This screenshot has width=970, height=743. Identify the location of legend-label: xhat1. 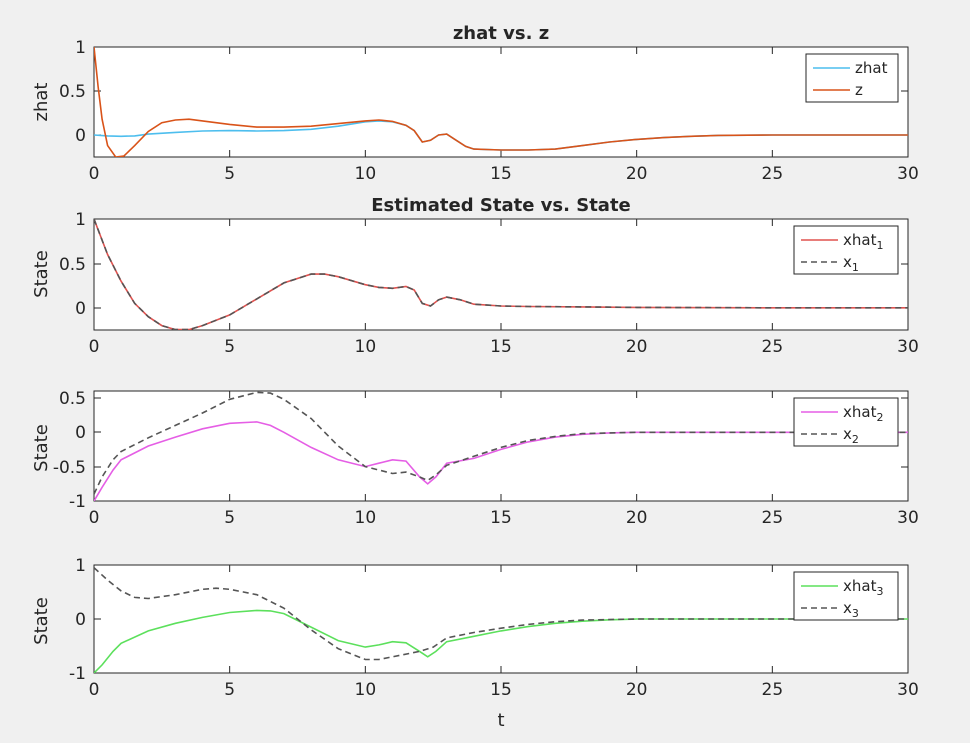
(863, 241).